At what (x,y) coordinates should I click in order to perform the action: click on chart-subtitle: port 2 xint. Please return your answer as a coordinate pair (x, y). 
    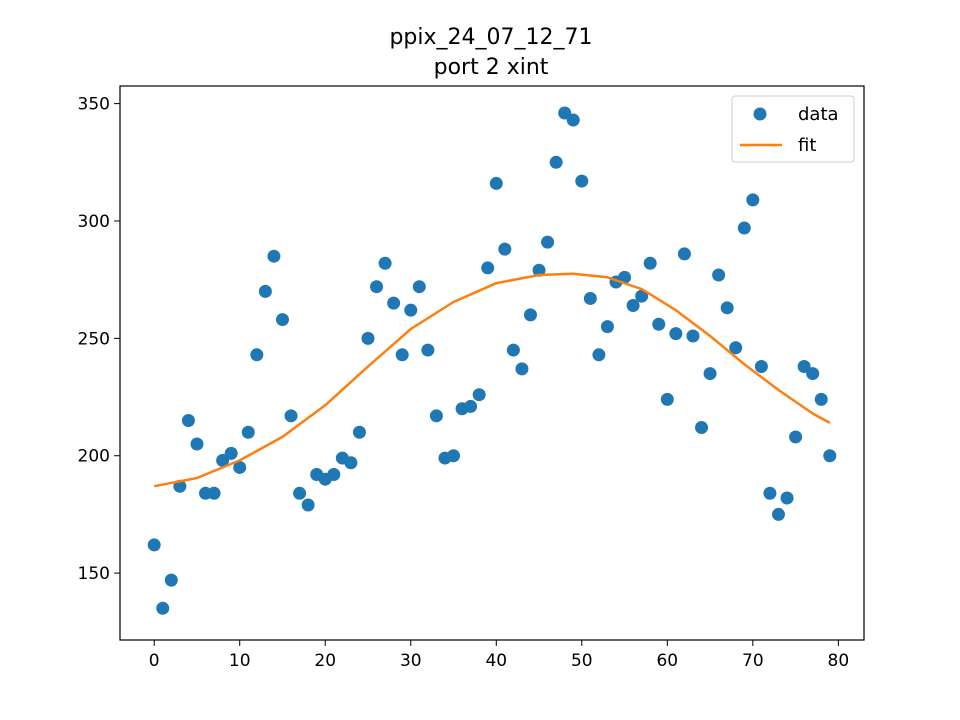
    Looking at the image, I should click on (491, 67).